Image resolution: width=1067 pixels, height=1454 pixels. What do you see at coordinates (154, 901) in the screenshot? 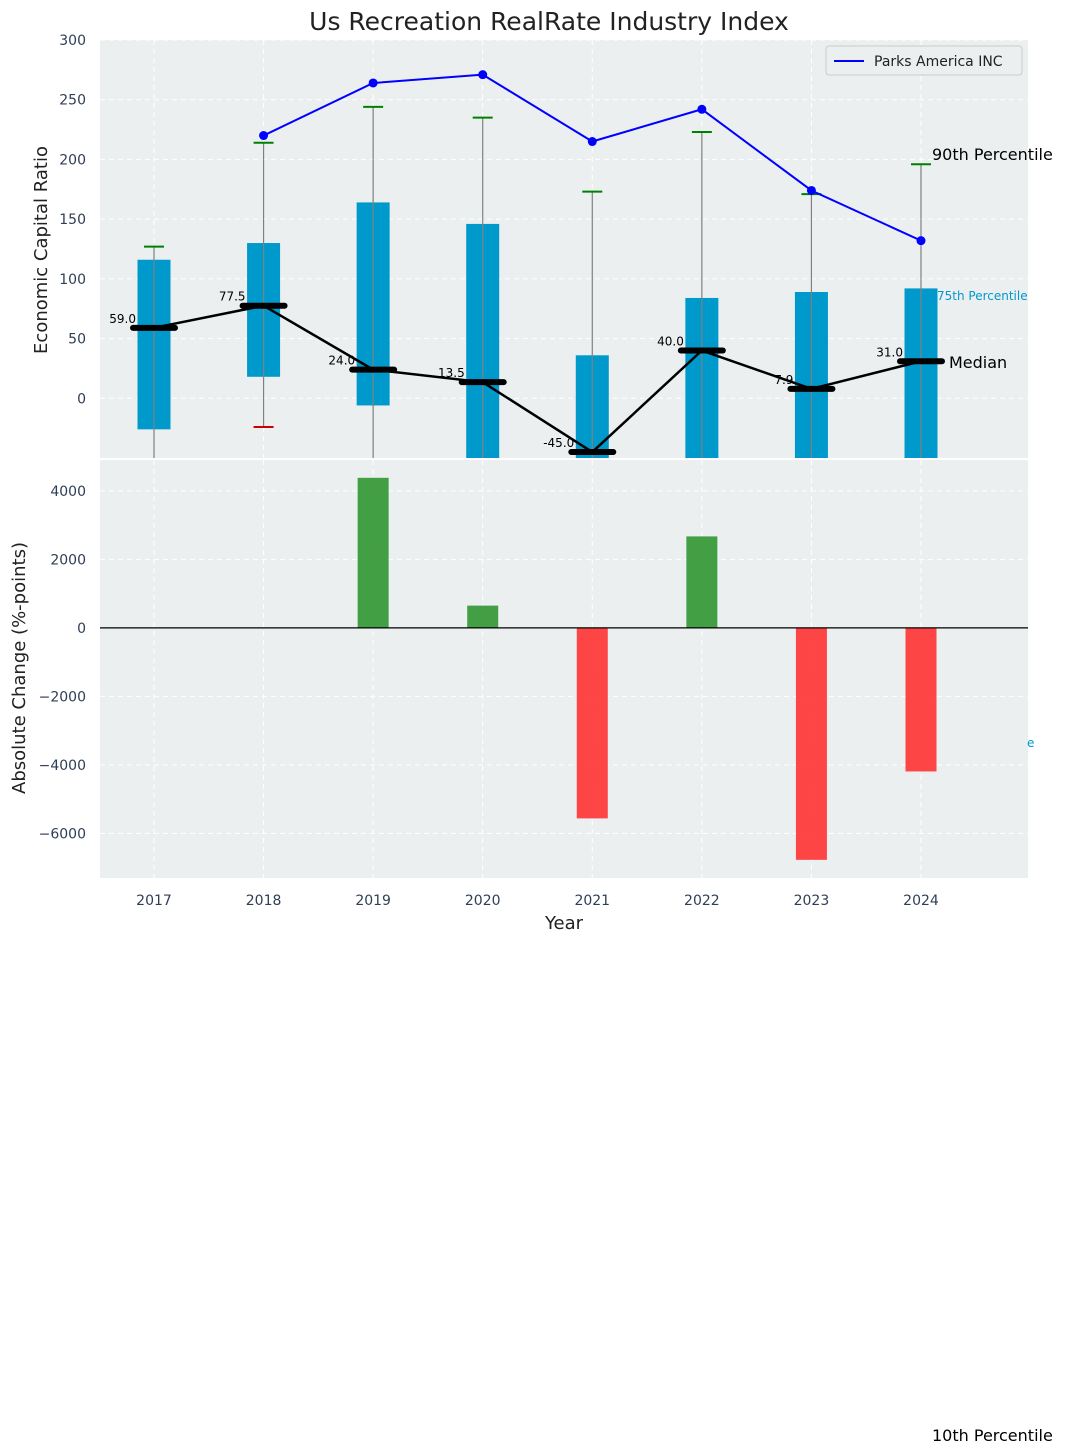
I see `x-tick-label: 2017` at bounding box center [154, 901].